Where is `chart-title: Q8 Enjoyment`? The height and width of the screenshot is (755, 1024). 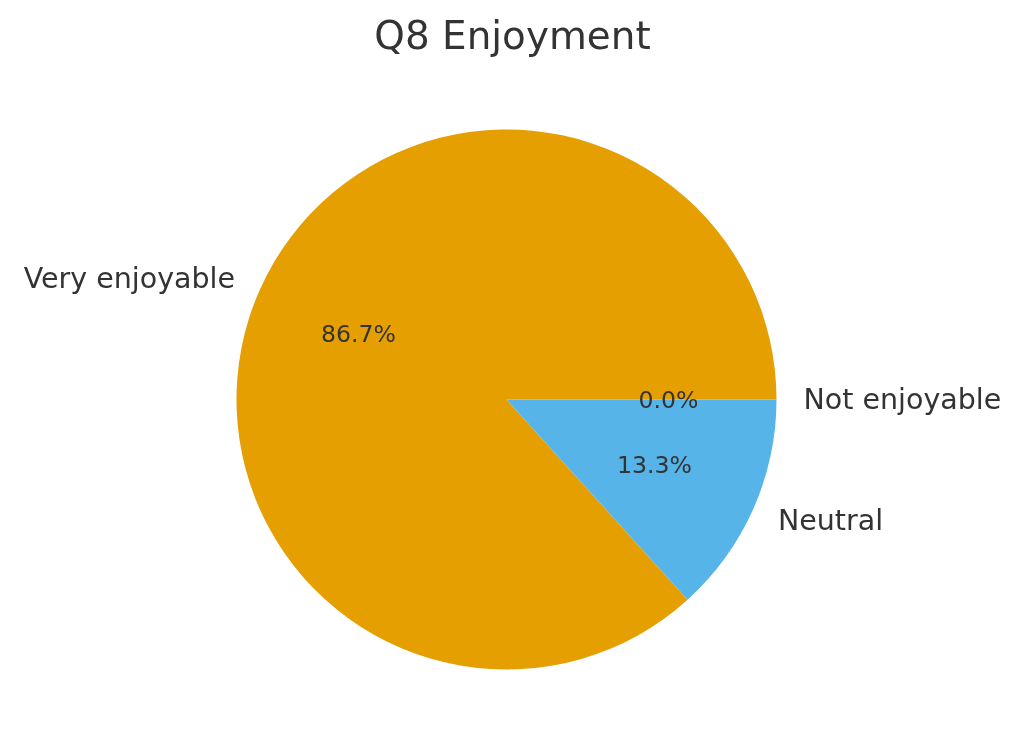 chart-title: Q8 Enjoyment is located at coordinates (512, 35).